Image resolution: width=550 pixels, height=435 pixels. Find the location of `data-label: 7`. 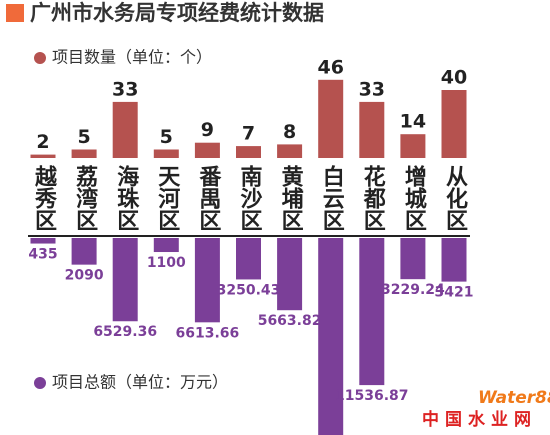

data-label: 7 is located at coordinates (248, 134).